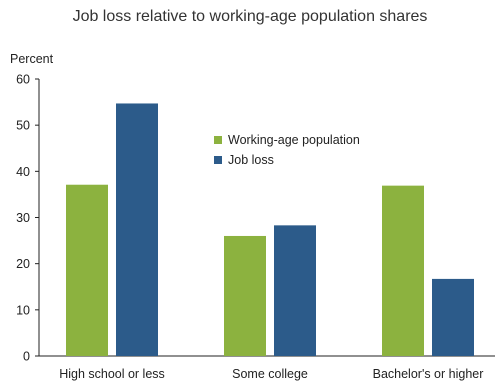 This screenshot has height=381, width=500. What do you see at coordinates (23, 172) in the screenshot?
I see `y-tick-label: 40` at bounding box center [23, 172].